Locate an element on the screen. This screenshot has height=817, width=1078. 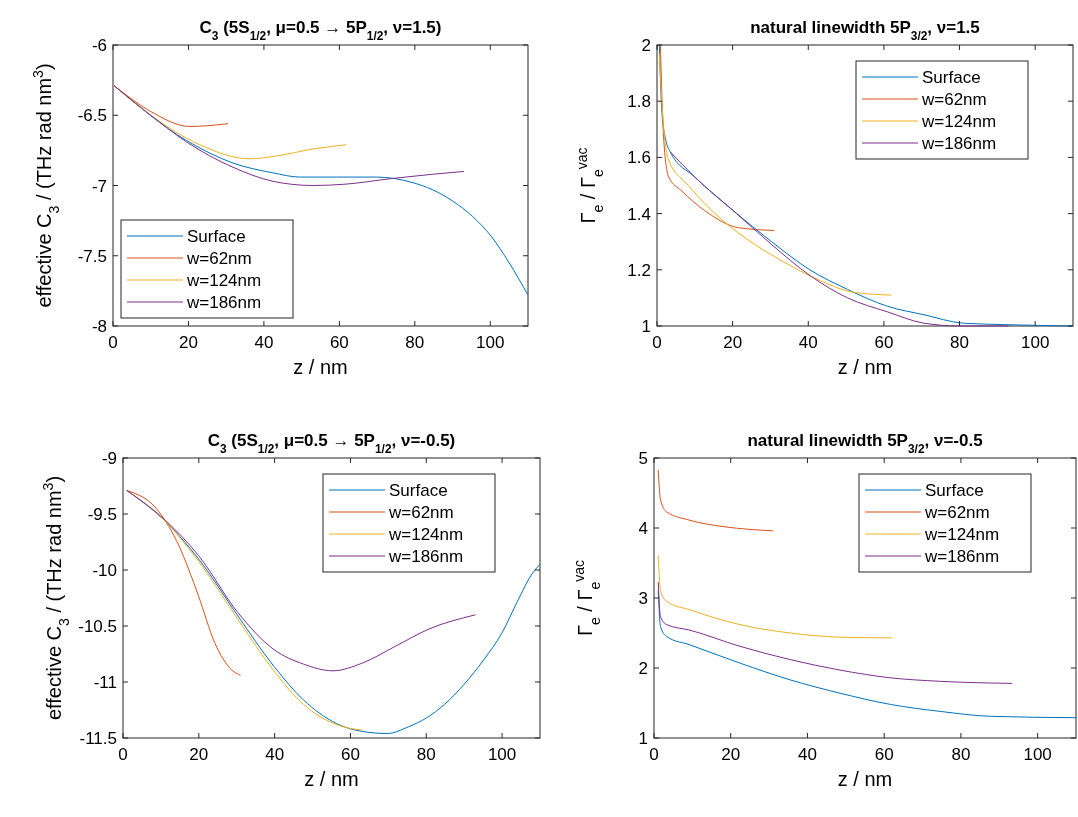
y-tick-label: 1.2 is located at coordinates (639, 270).